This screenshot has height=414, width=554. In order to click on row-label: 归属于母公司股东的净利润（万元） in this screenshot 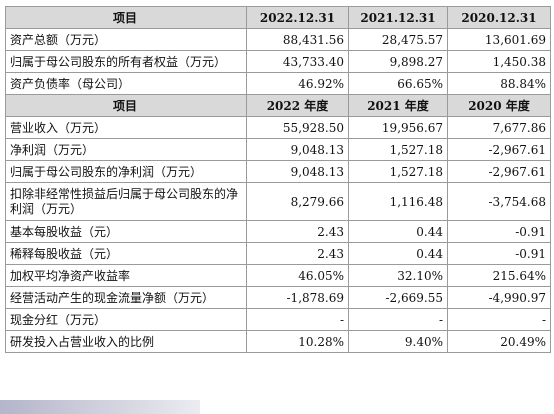, I will do `click(126, 171)`.